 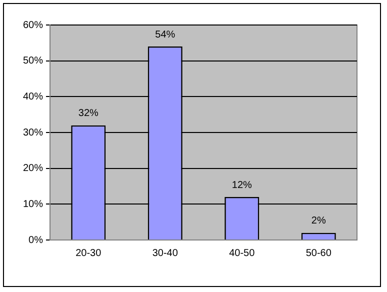 What do you see at coordinates (33, 168) in the screenshot?
I see `y-tick-label: 20%` at bounding box center [33, 168].